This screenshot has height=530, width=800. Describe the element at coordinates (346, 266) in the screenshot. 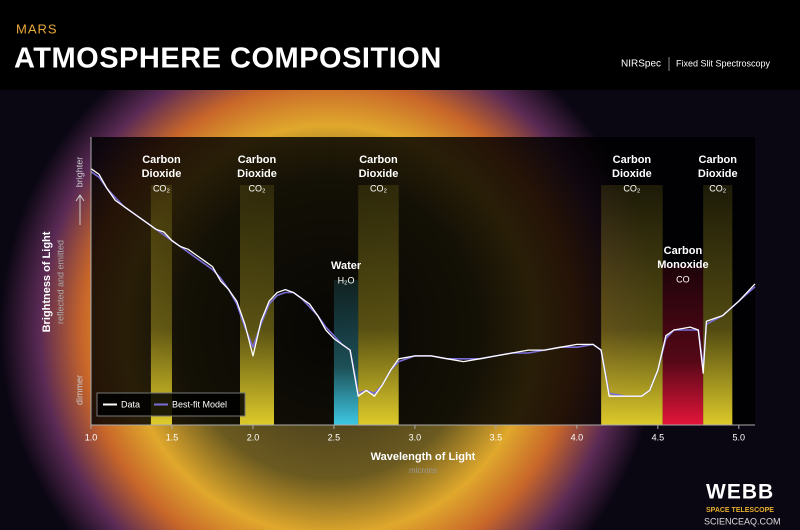

I see `band-label: Water` at that location.